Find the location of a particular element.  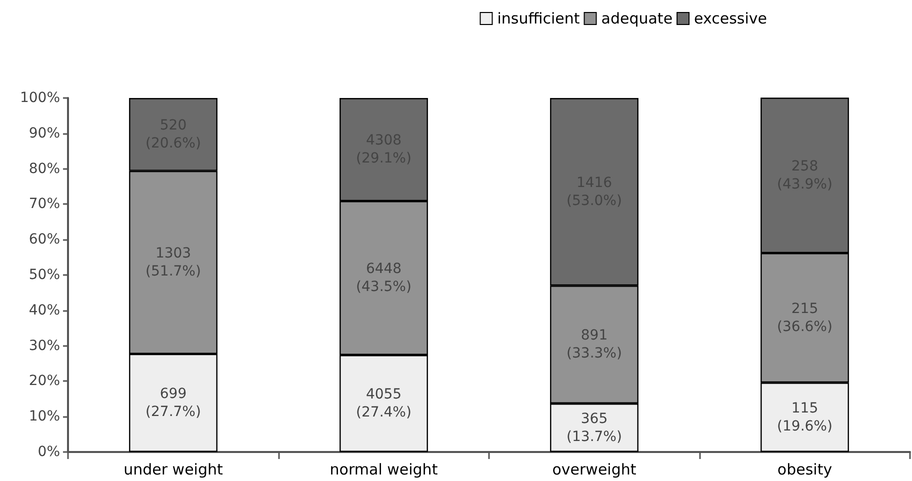

y-tick-label: 80% is located at coordinates (44, 168).